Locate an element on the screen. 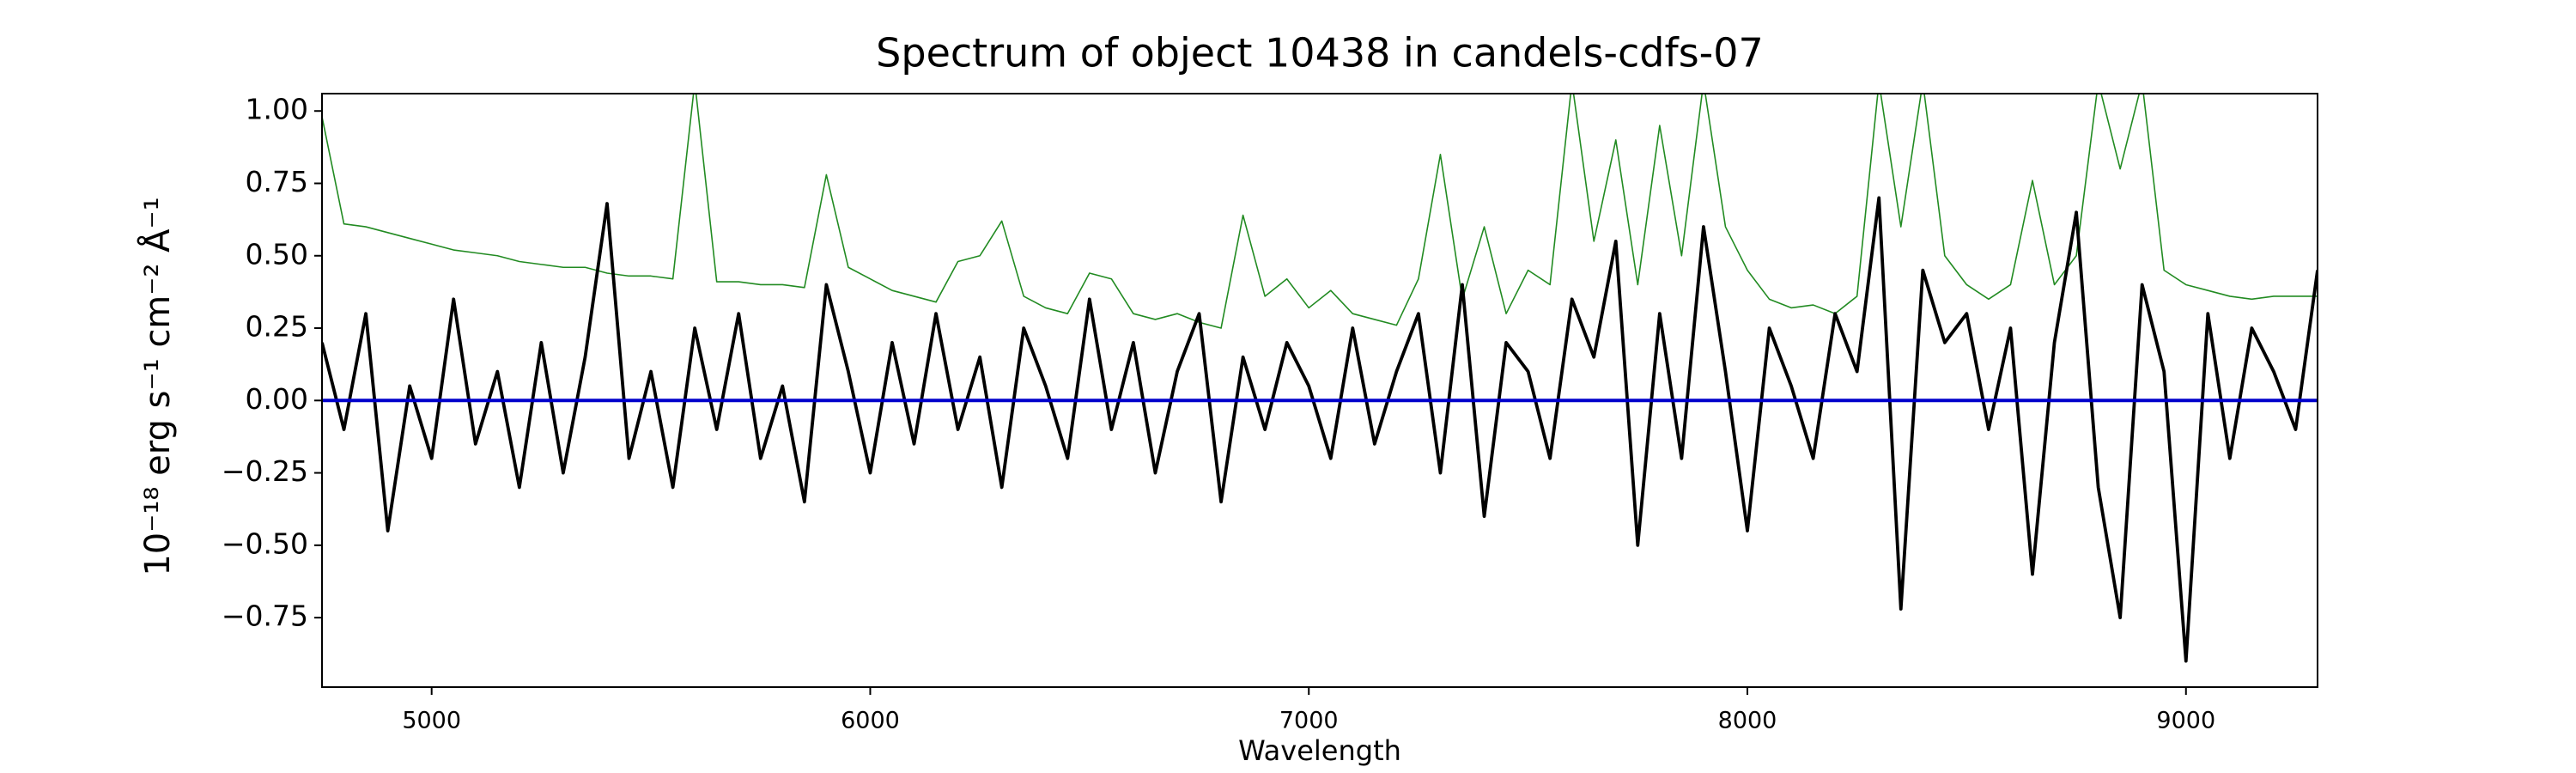  x-tick-label: 7000 is located at coordinates (1309, 721).